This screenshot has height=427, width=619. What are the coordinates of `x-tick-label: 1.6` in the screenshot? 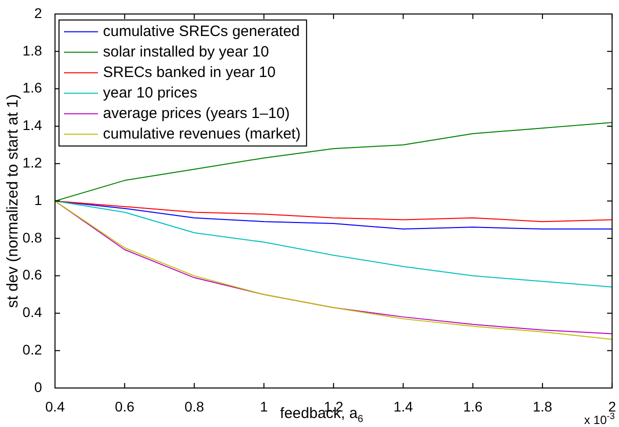 It's located at (473, 406).